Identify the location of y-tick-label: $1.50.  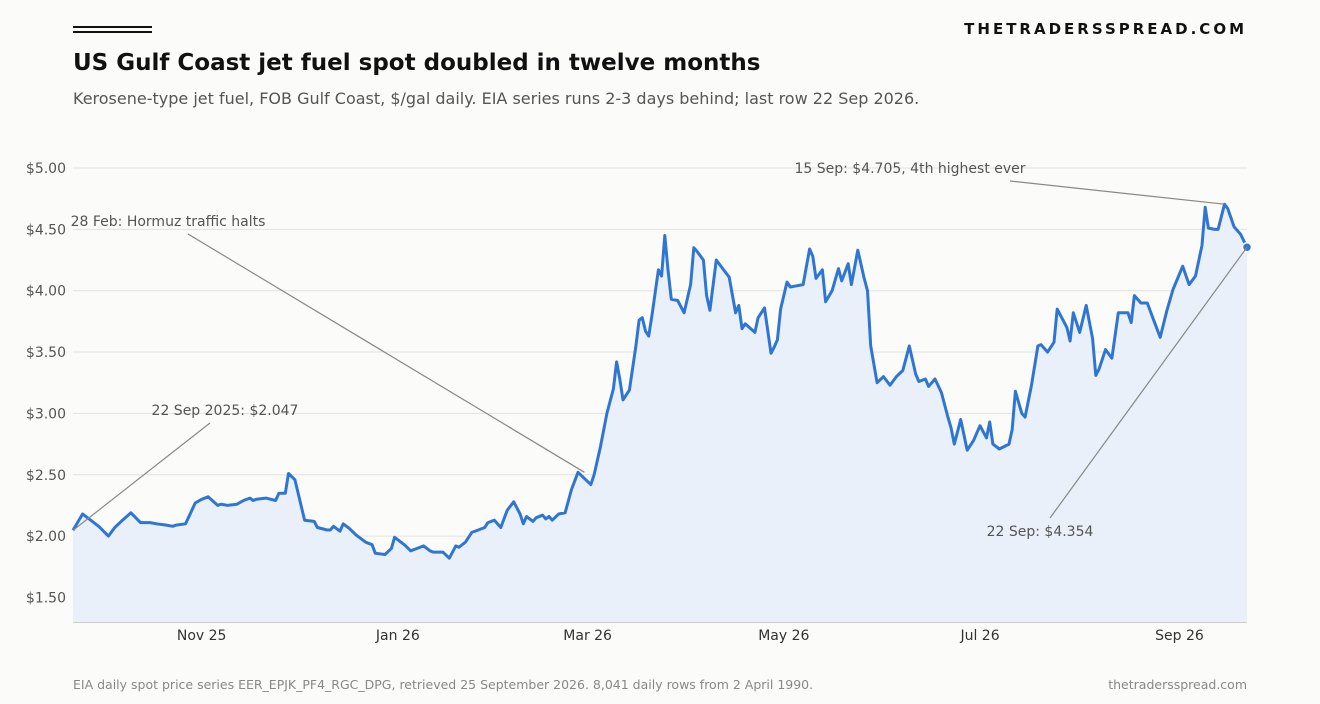
(46, 598).